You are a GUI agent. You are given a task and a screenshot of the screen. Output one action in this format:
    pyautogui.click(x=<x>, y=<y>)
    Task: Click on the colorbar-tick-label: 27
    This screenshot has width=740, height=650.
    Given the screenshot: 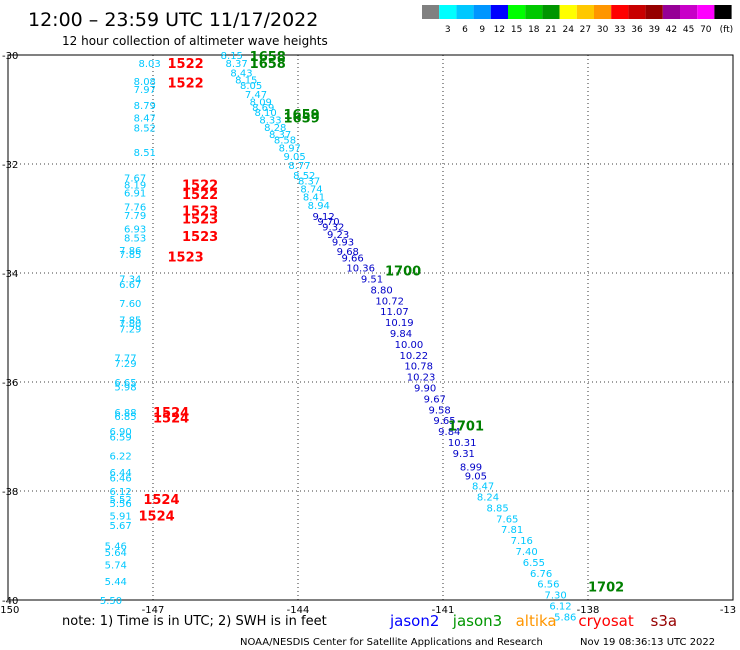 What is the action you would take?
    pyautogui.click(x=585, y=30)
    